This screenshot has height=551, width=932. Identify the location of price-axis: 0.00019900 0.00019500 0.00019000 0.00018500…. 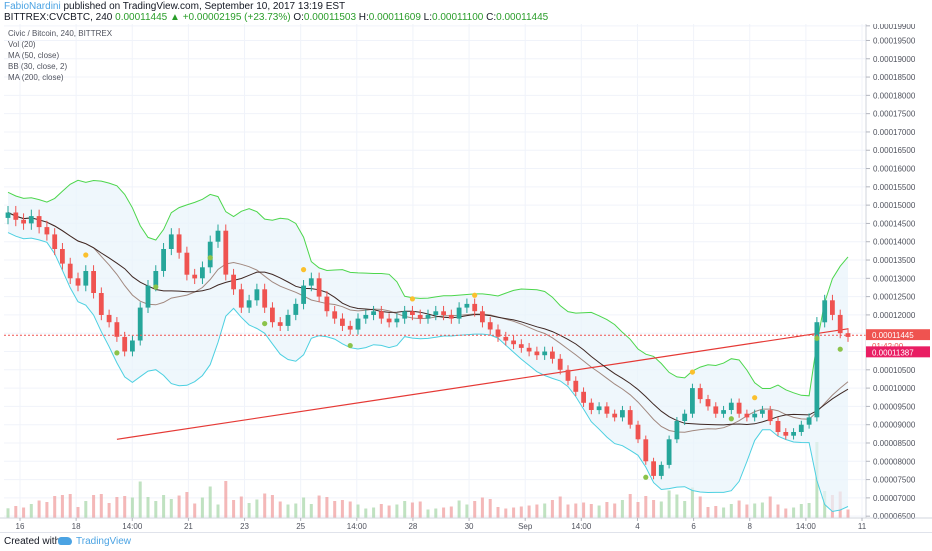
(890, 272).